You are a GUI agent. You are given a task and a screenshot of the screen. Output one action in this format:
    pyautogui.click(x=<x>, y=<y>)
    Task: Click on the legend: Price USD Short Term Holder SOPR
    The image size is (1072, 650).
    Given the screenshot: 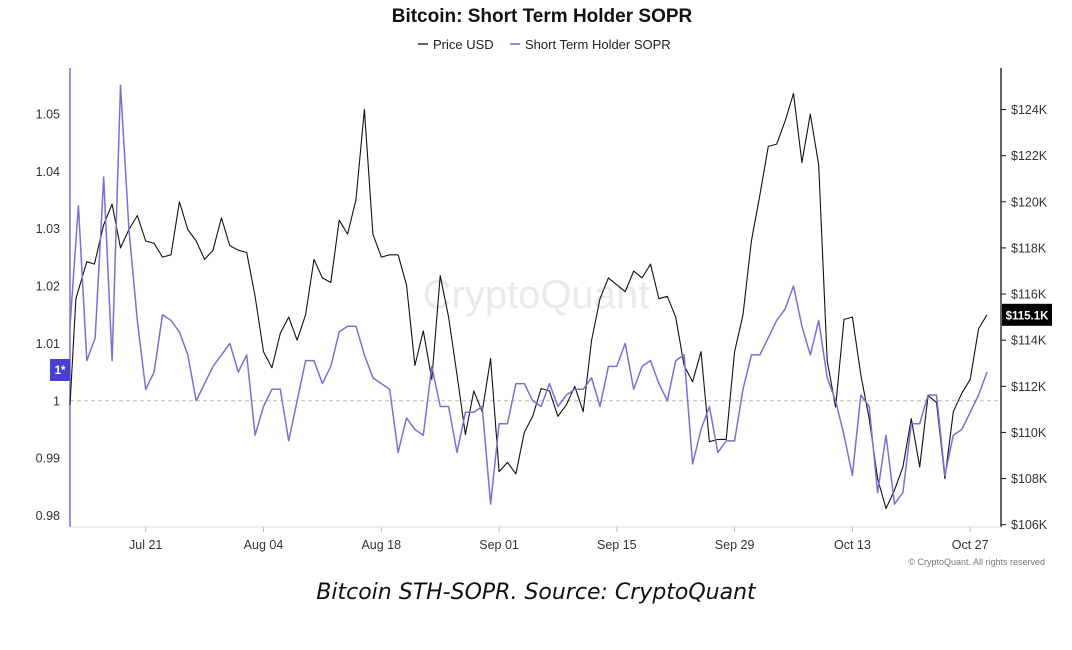 What is the action you would take?
    pyautogui.click(x=544, y=44)
    